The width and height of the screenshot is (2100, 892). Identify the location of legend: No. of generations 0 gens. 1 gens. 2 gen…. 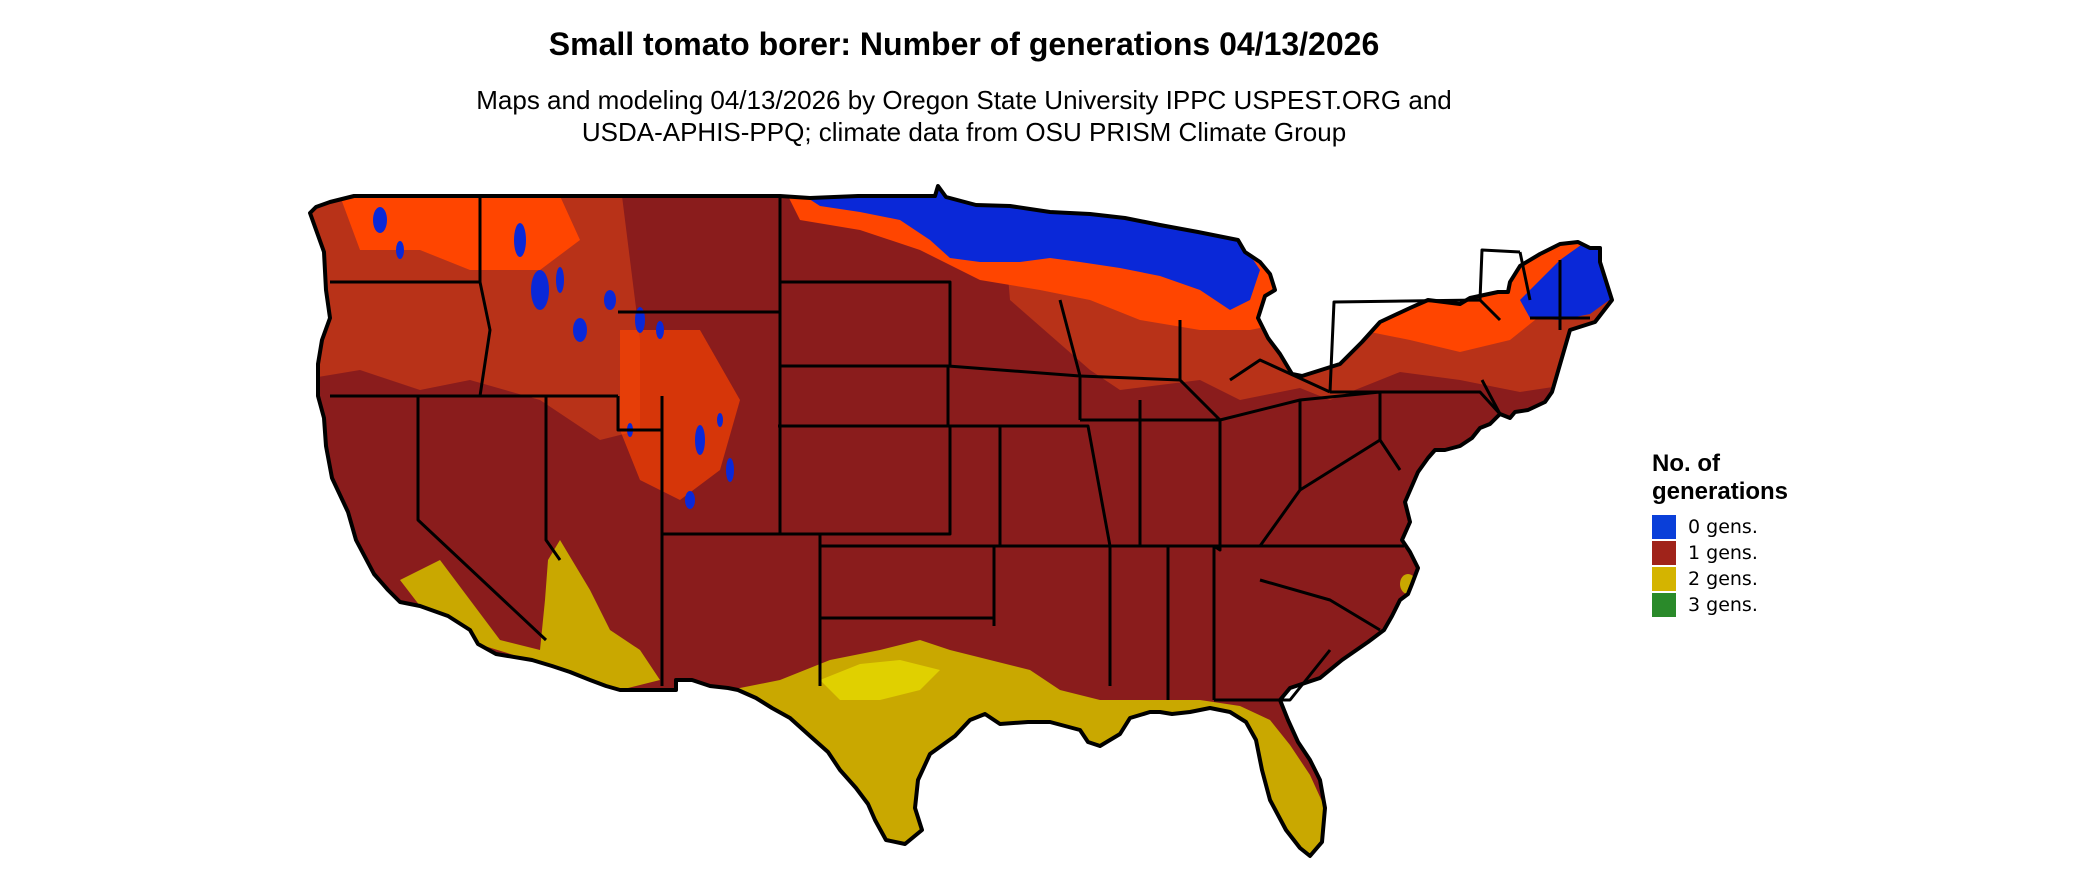
(1720, 534).